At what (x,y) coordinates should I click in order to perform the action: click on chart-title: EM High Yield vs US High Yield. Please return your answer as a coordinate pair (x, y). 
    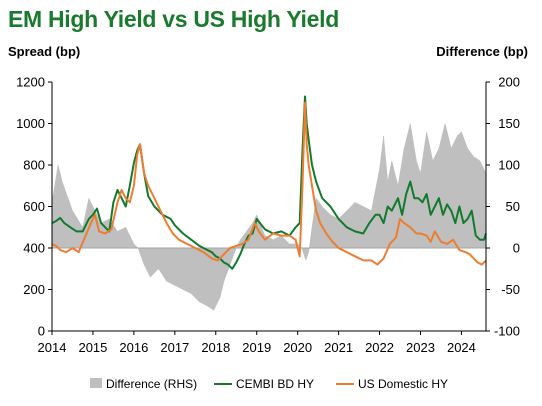
    Looking at the image, I should click on (173, 19).